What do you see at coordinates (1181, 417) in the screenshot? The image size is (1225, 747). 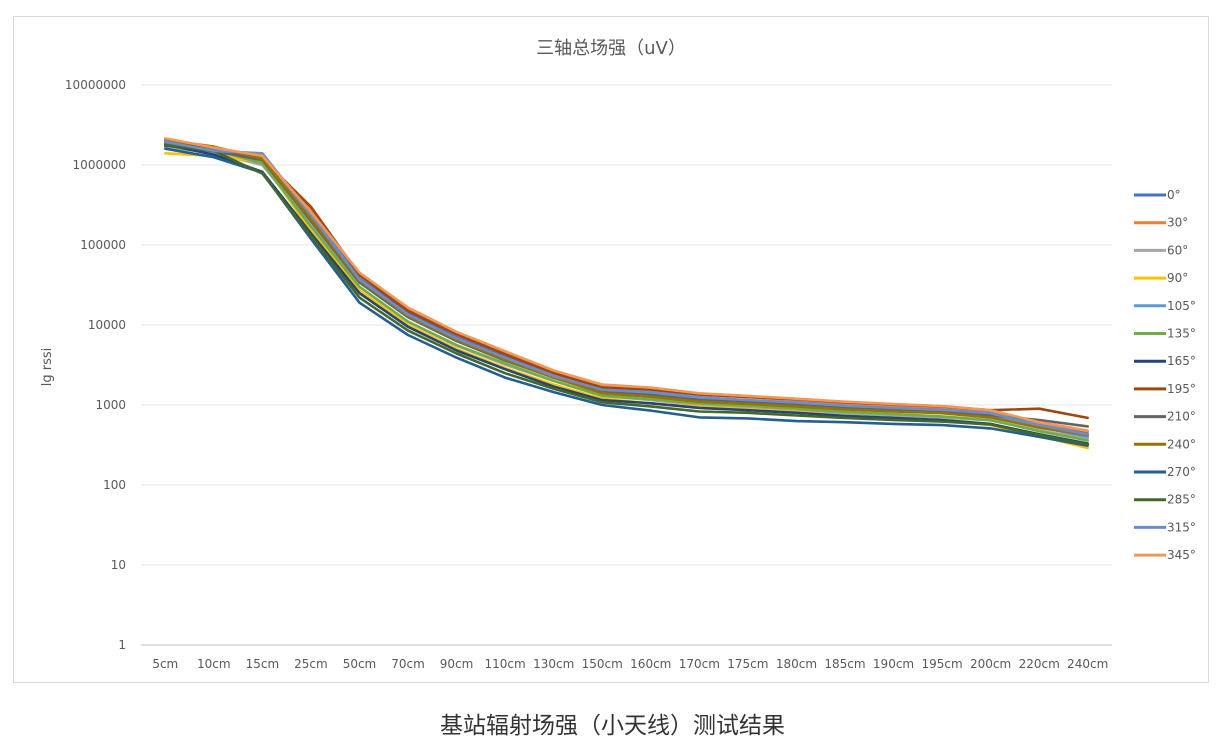 I see `legend-label: 210°` at bounding box center [1181, 417].